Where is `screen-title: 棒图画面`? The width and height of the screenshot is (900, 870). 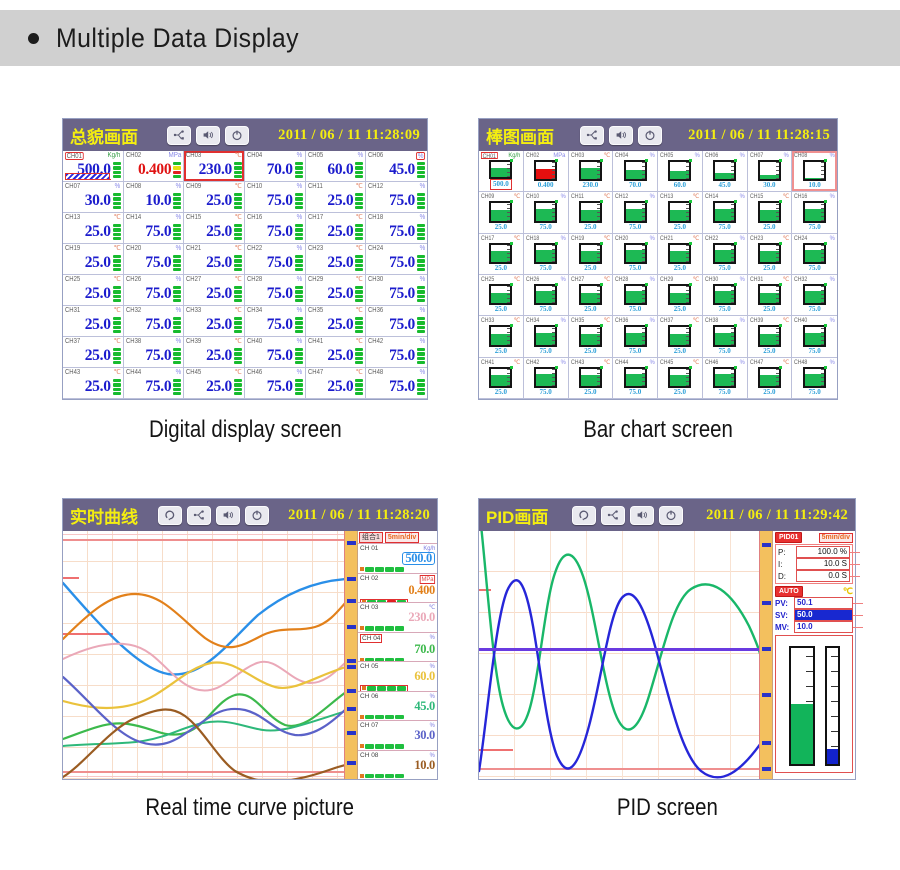 screen-title: 棒图画面 is located at coordinates (520, 137).